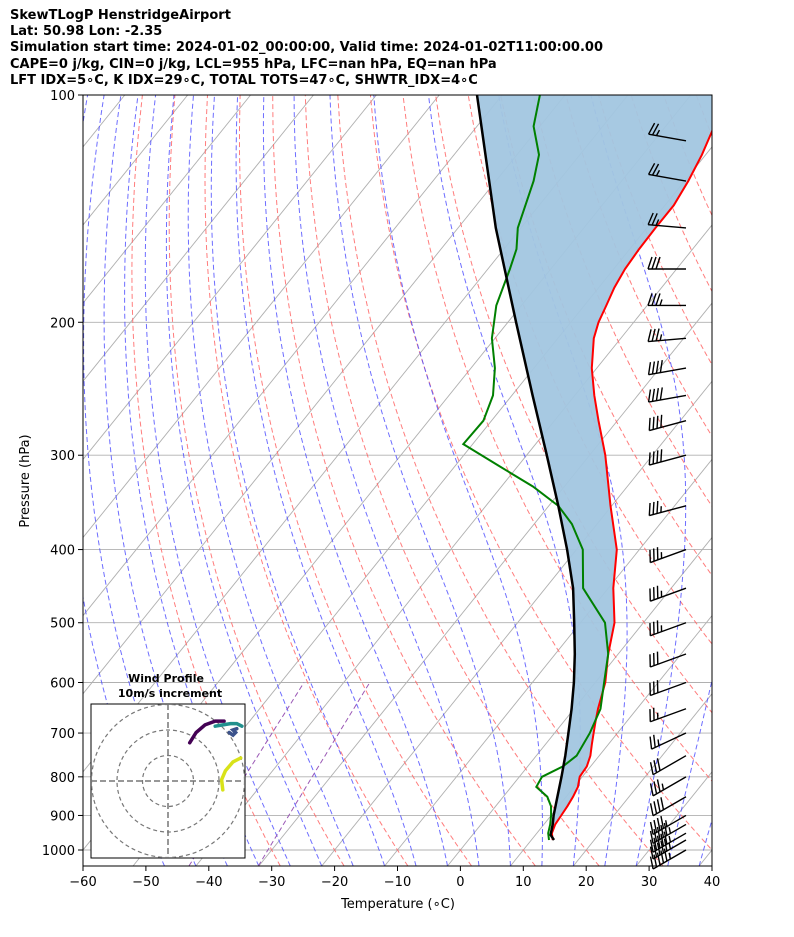 The width and height of the screenshot is (794, 937). Describe the element at coordinates (62, 323) in the screenshot. I see `y-tick-label: 200` at that location.